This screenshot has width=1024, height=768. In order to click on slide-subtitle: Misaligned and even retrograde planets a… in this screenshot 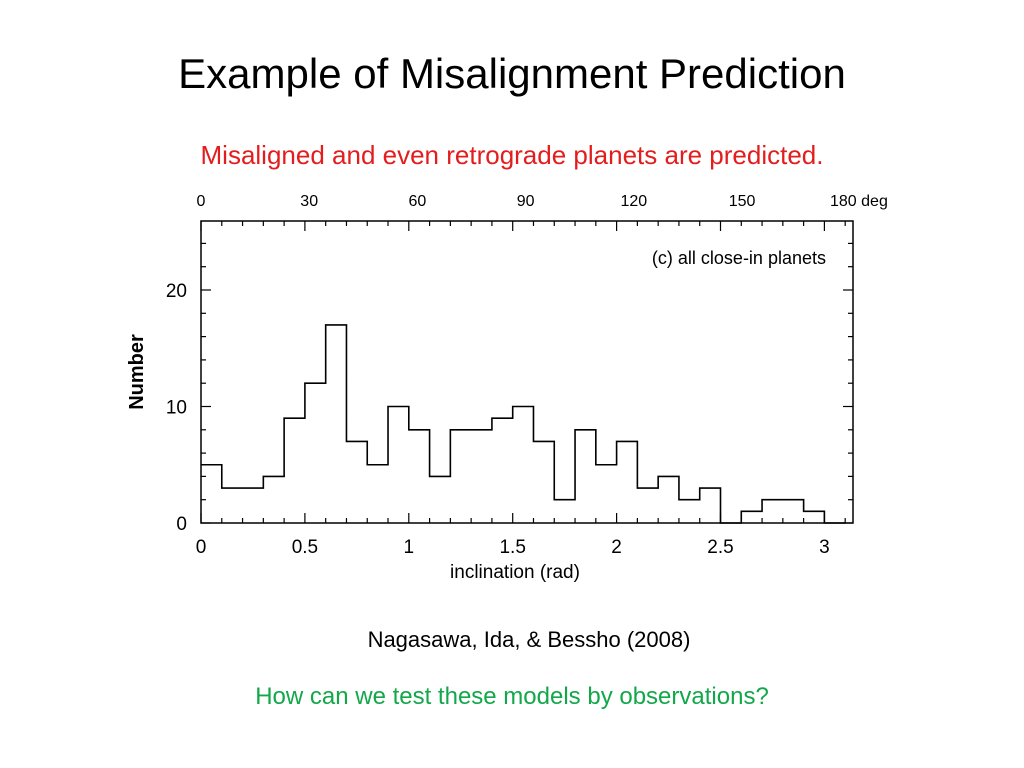, I will do `click(512, 155)`.